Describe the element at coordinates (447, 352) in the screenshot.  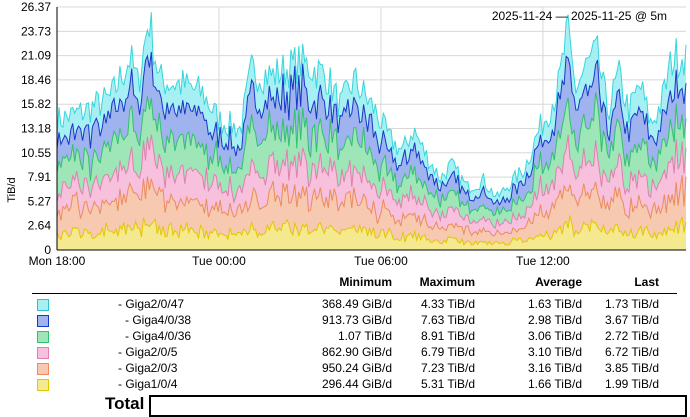
I see `legend-maximum: 6.79 TiB/d` at that location.